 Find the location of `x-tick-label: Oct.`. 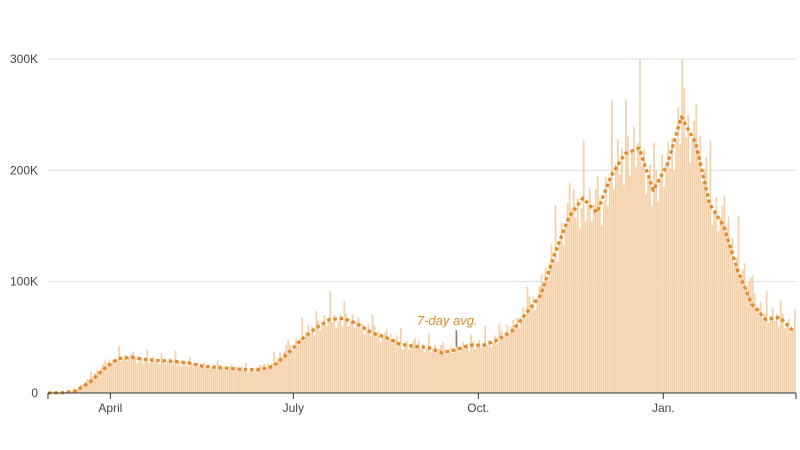

x-tick-label: Oct. is located at coordinates (478, 408).